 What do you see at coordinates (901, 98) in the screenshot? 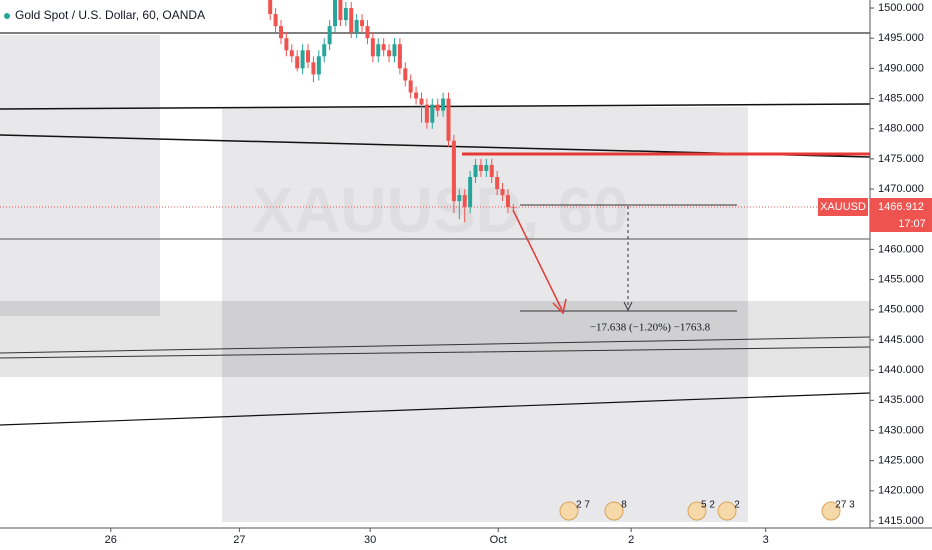
I see `y-tick-label: 1485.000` at bounding box center [901, 98].